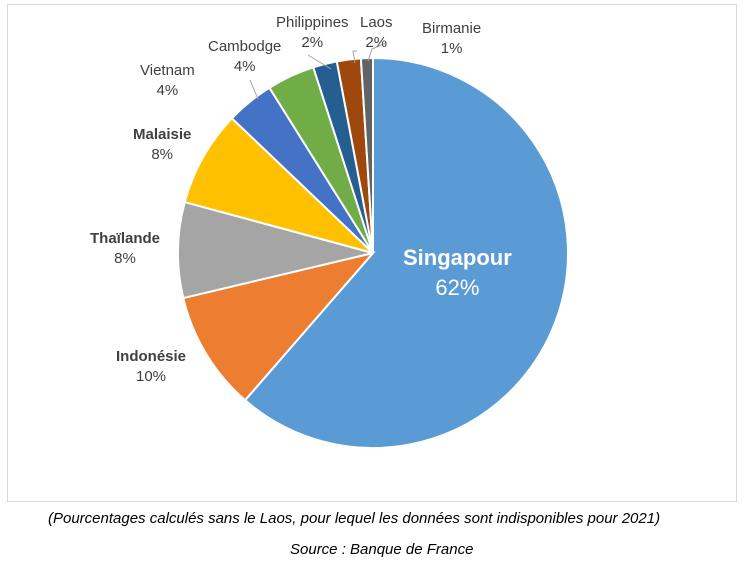  What do you see at coordinates (279, 326) in the screenshot?
I see `pie-slice-indon-sie` at bounding box center [279, 326].